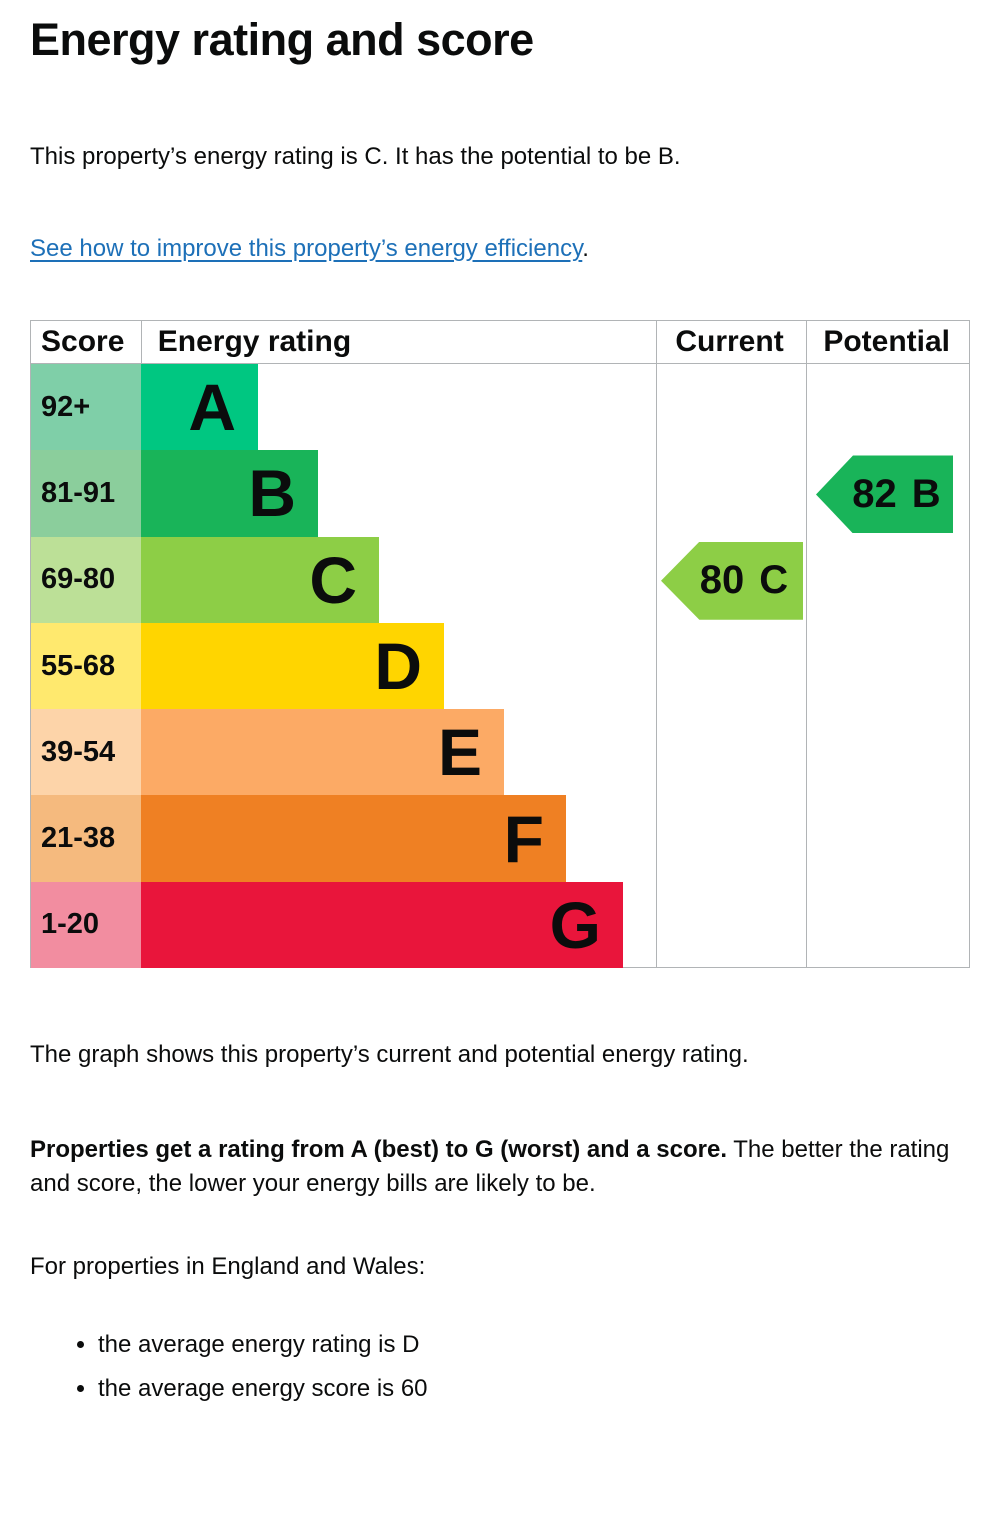 Image resolution: width=1000 pixels, height=1514 pixels. What do you see at coordinates (874, 493) in the screenshot?
I see `potential-score-value: 82` at bounding box center [874, 493].